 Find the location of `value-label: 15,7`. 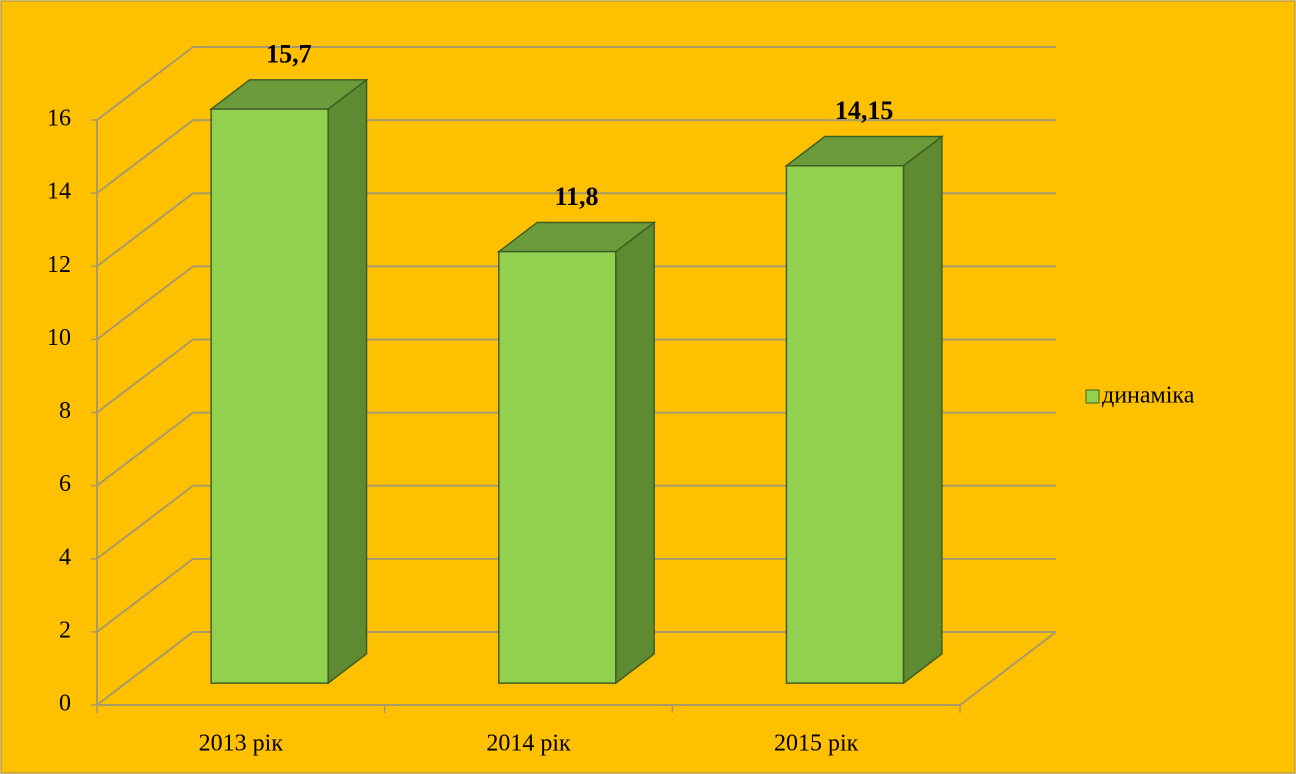

value-label: 15,7 is located at coordinates (289, 53).